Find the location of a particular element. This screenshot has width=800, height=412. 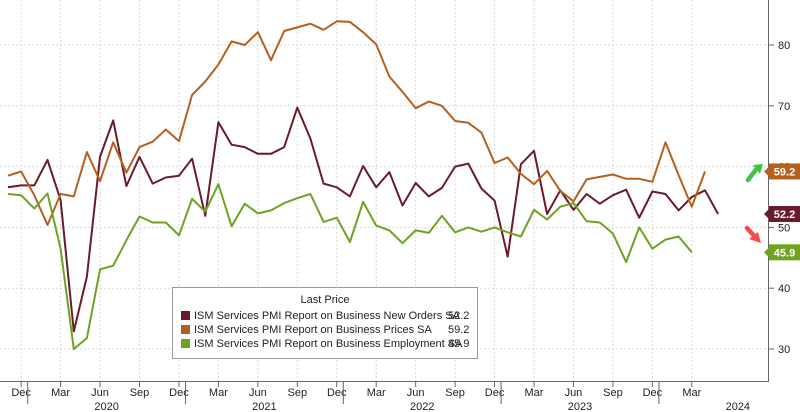

y-tick-label: 80 is located at coordinates (784, 46).